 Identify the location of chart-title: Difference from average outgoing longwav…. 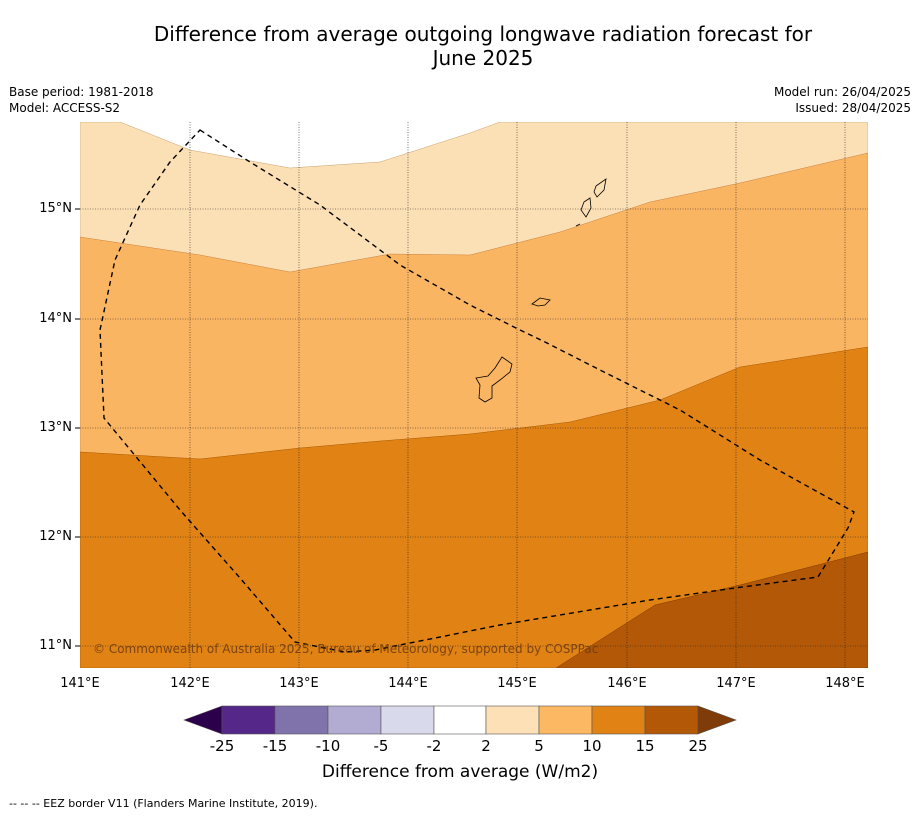
(483, 46).